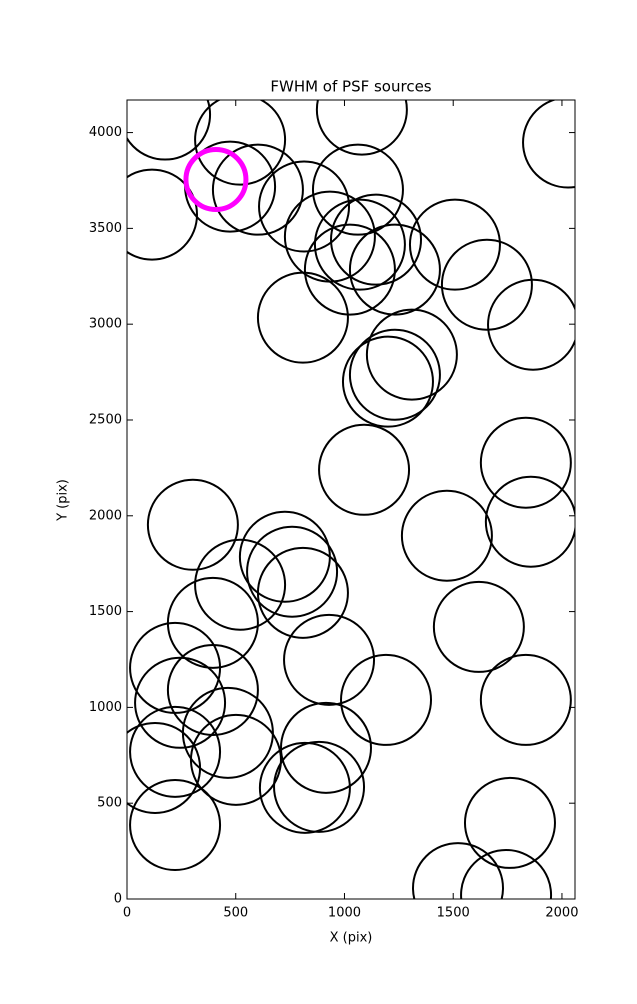 This screenshot has width=637, height=1004. Describe the element at coordinates (561, 913) in the screenshot. I see `x-tick-label: 2000` at that location.